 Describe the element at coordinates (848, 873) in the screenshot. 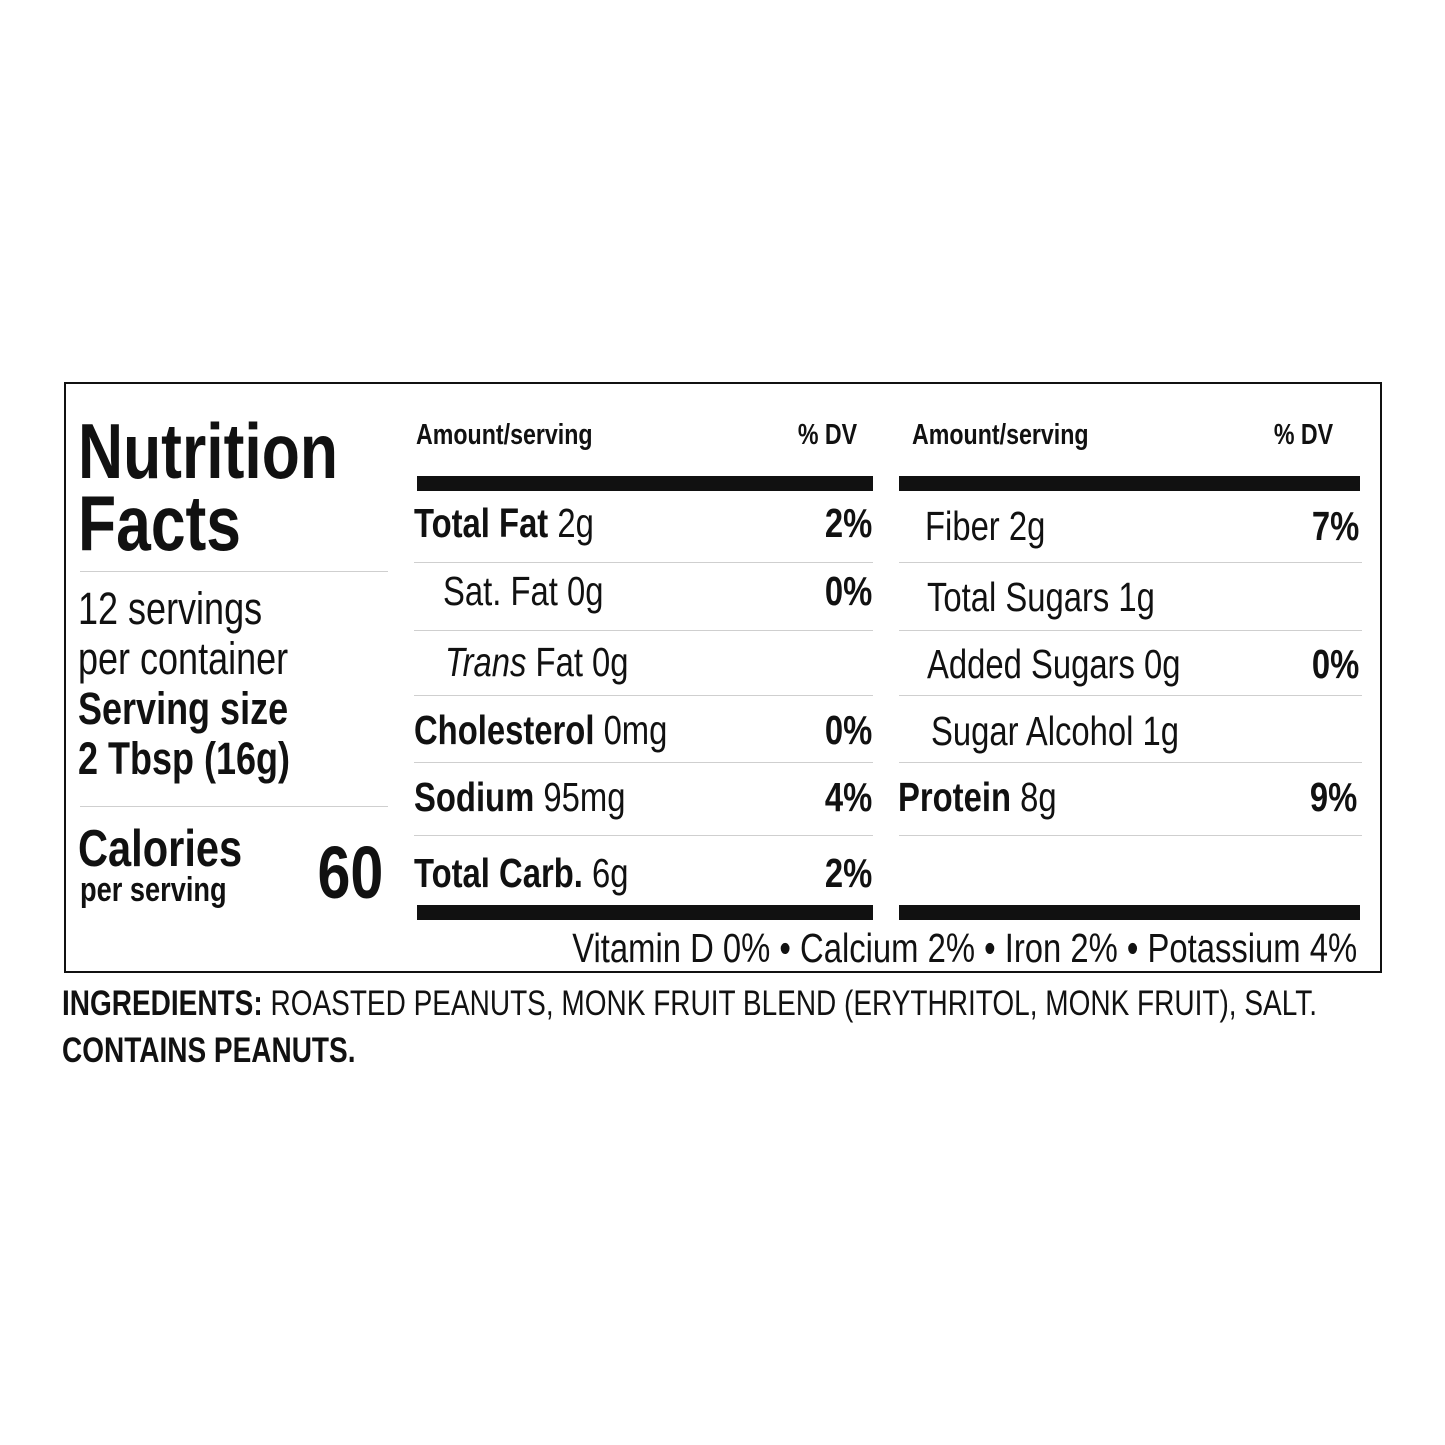

I see `dv-total-carb: 2%` at that location.